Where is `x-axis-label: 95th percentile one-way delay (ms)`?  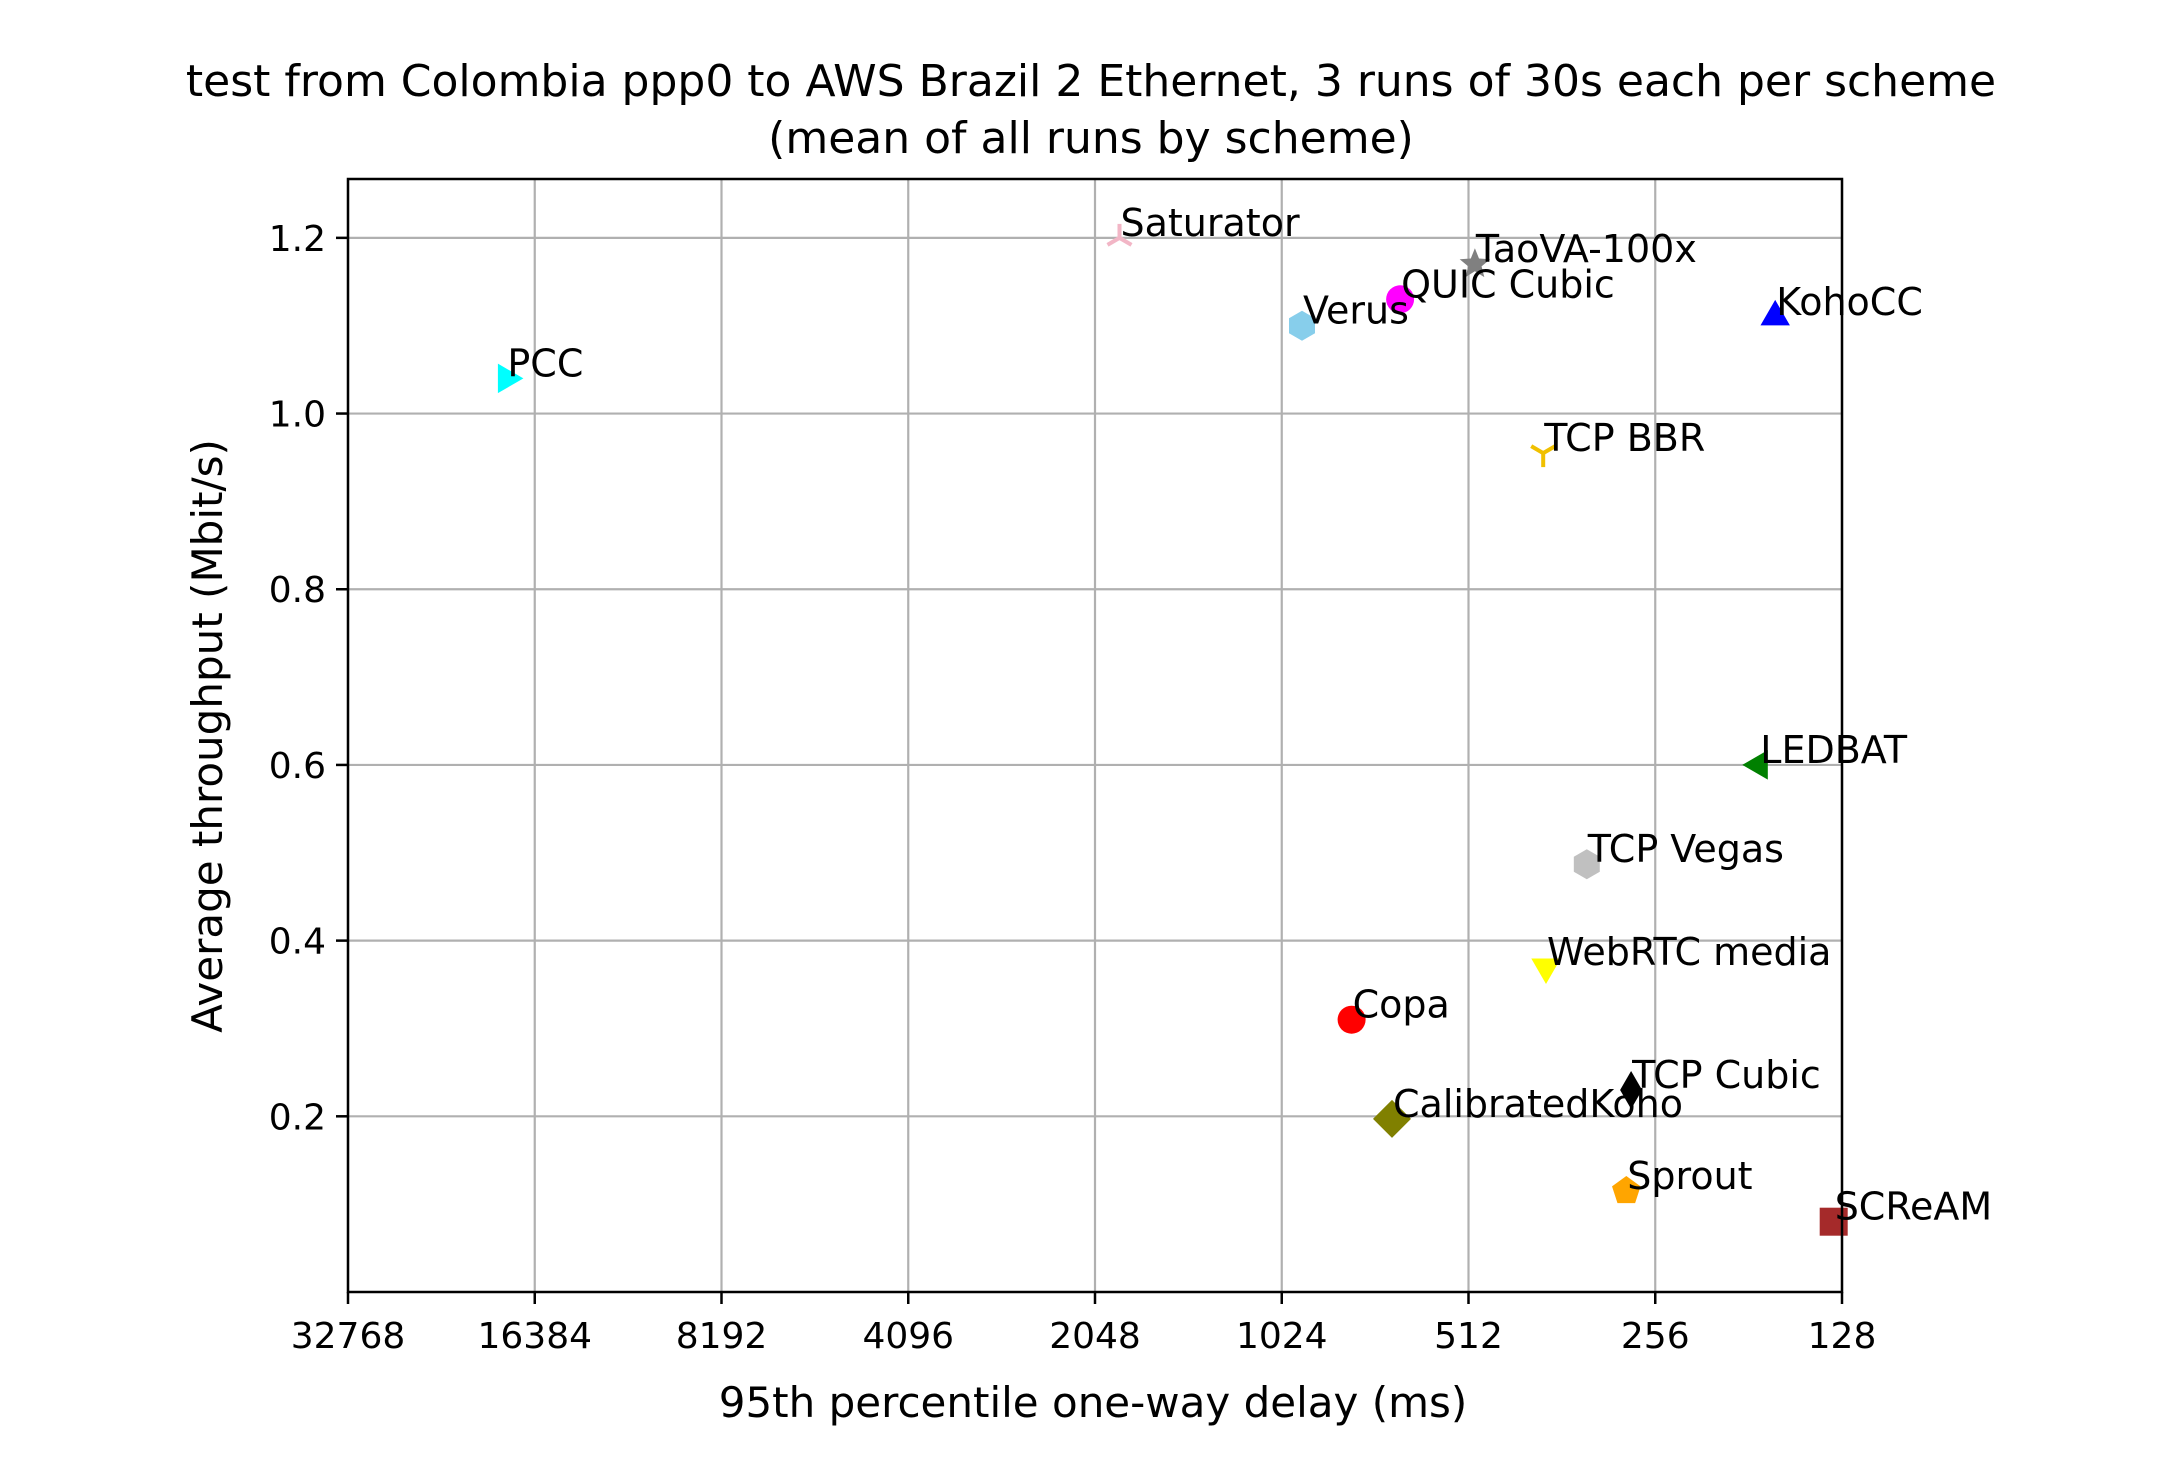
x-axis-label: 95th percentile one-way delay (ms) is located at coordinates (1093, 1402).